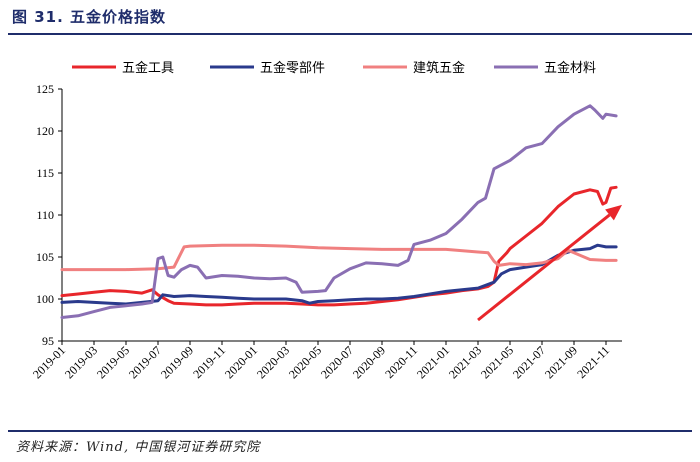 This screenshot has width=700, height=462. What do you see at coordinates (433, 362) in the screenshot?
I see `x-tick-label: 2021-01` at bounding box center [433, 362].